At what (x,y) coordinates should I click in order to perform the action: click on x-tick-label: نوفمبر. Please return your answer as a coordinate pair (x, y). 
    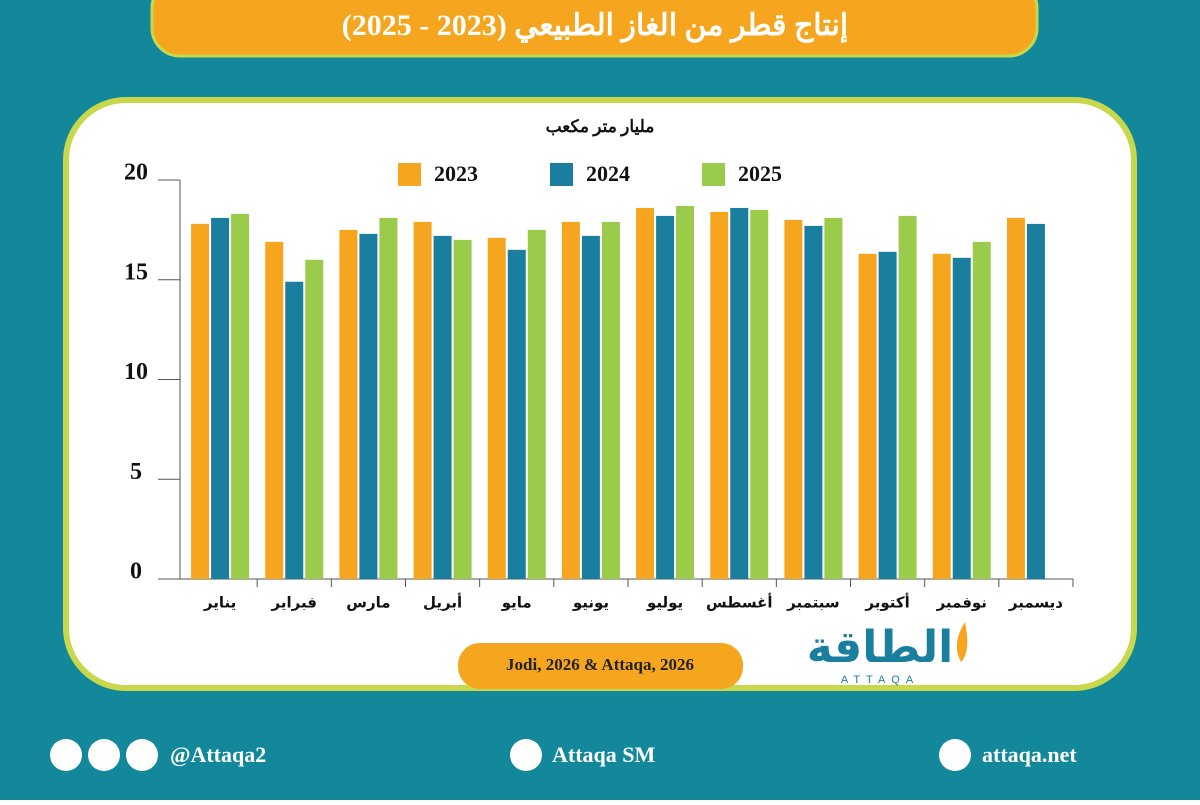
    Looking at the image, I should click on (961, 603).